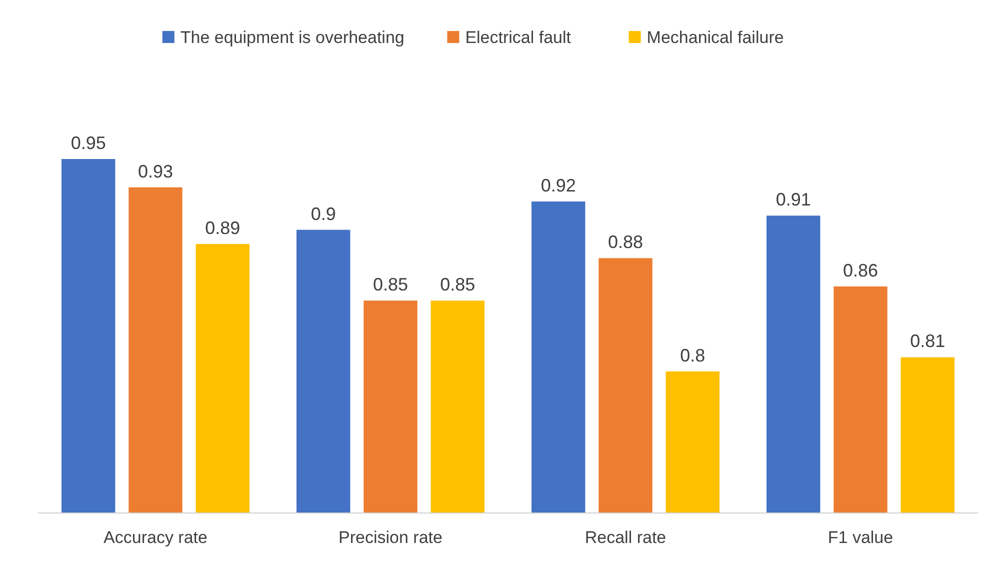  Describe the element at coordinates (715, 37) in the screenshot. I see `legend-label: Mechanical failure` at that location.